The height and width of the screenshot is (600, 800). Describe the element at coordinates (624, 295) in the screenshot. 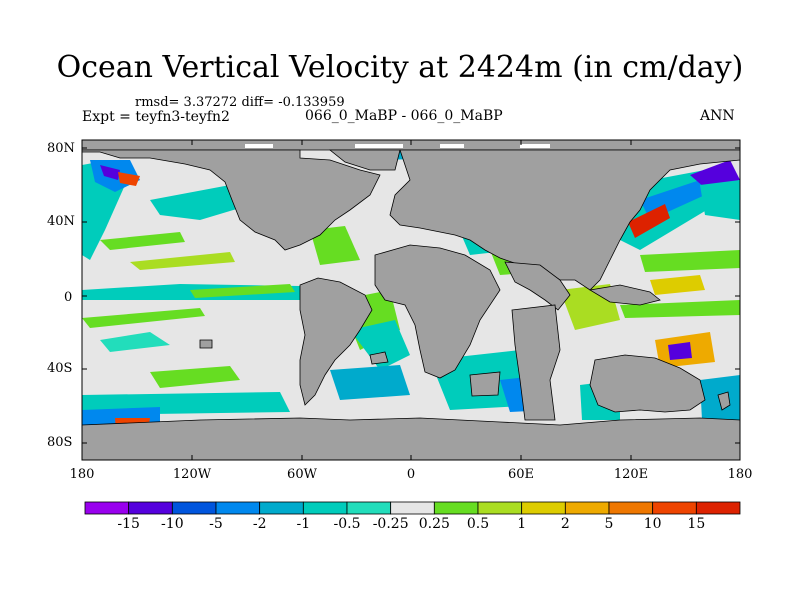

I see `land-southeast-asia` at that location.